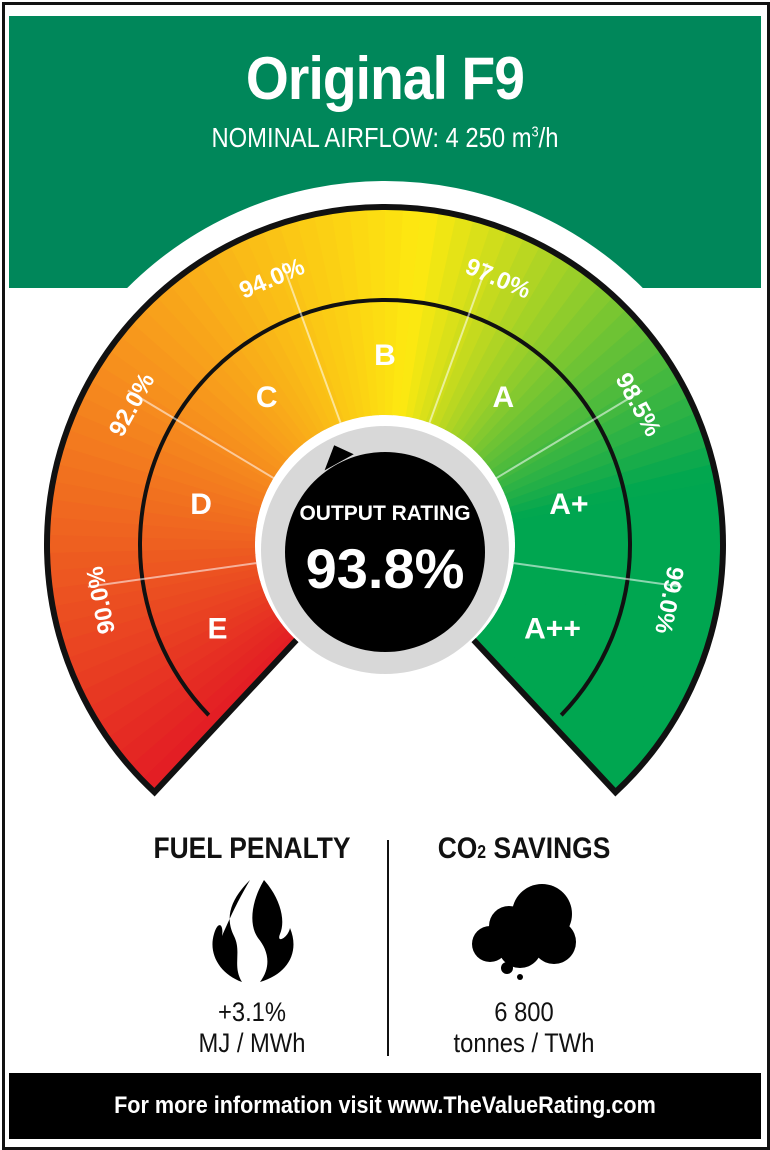 This screenshot has height=1150, width=770. What do you see at coordinates (339, 458) in the screenshot?
I see `gauge-pointer-icon` at bounding box center [339, 458].